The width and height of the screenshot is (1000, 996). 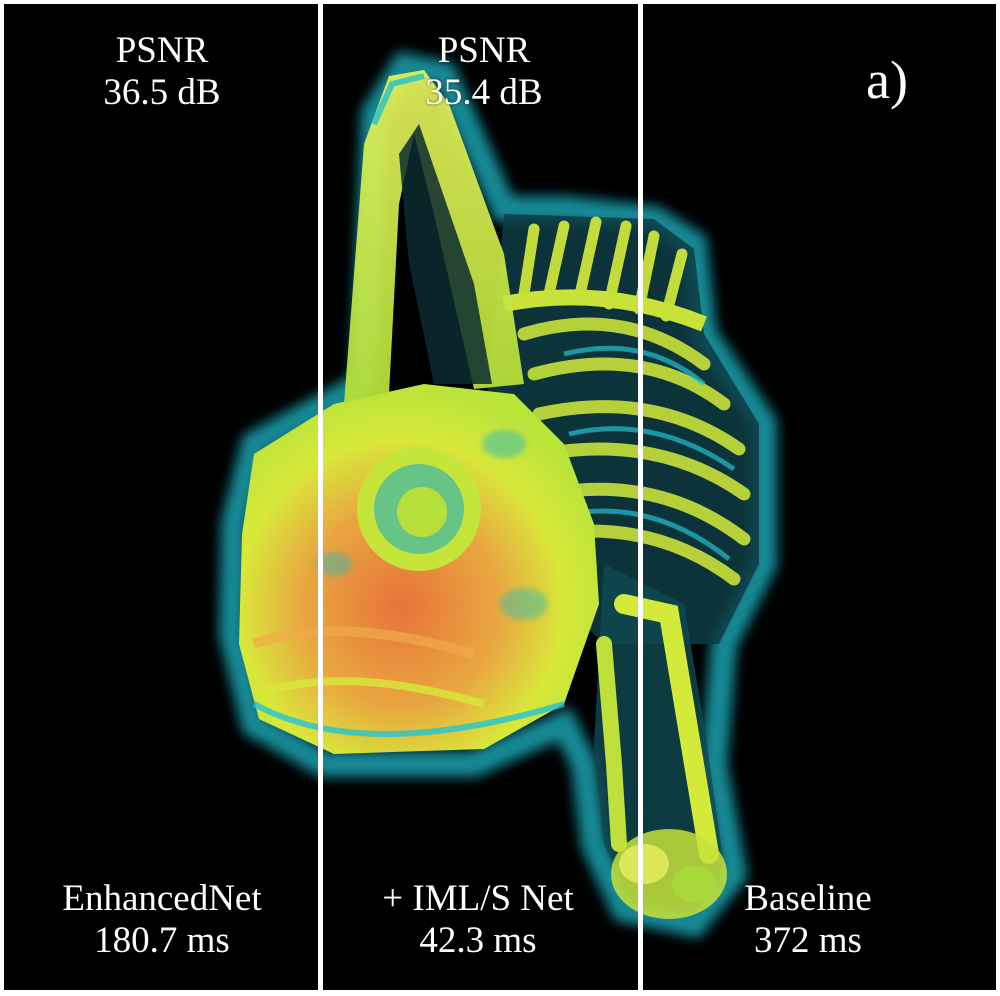 I want to click on col3-caption: Baseline 372 ms, so click(x=808, y=920).